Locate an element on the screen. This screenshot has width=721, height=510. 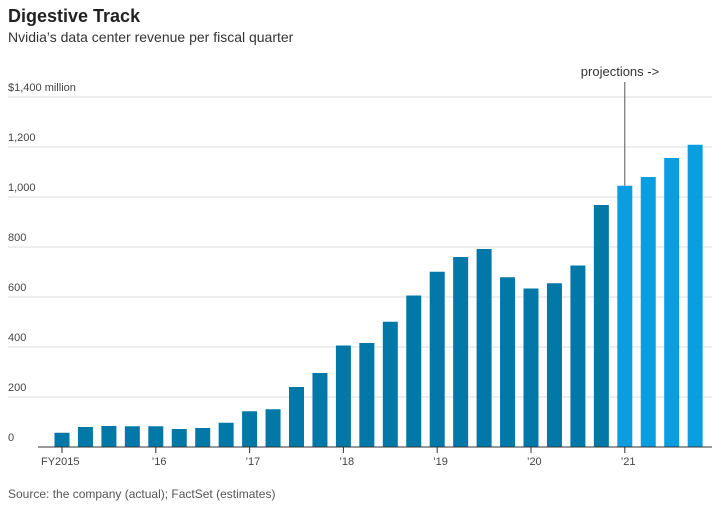
annotation-label: projections -> is located at coordinates (620, 71).